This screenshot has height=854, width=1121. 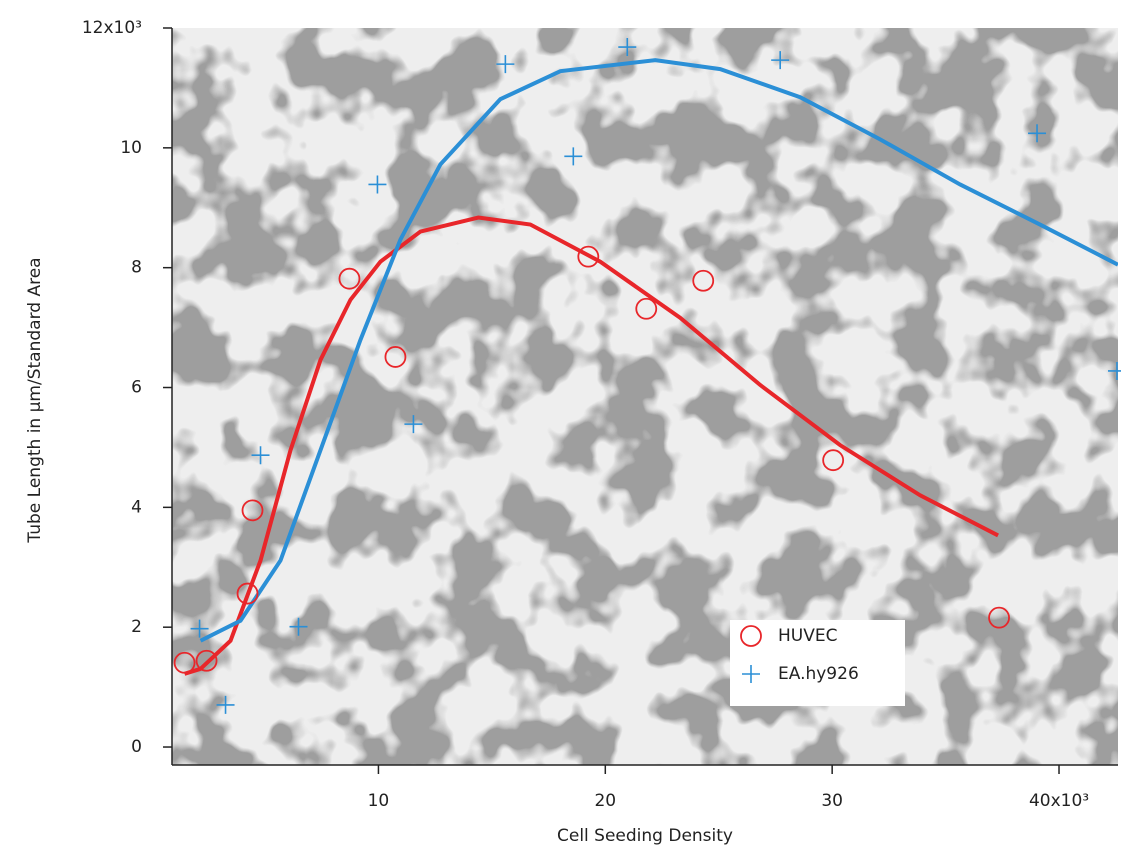 What do you see at coordinates (1059, 801) in the screenshot?
I see `x-tick-label: 40x10³` at bounding box center [1059, 801].